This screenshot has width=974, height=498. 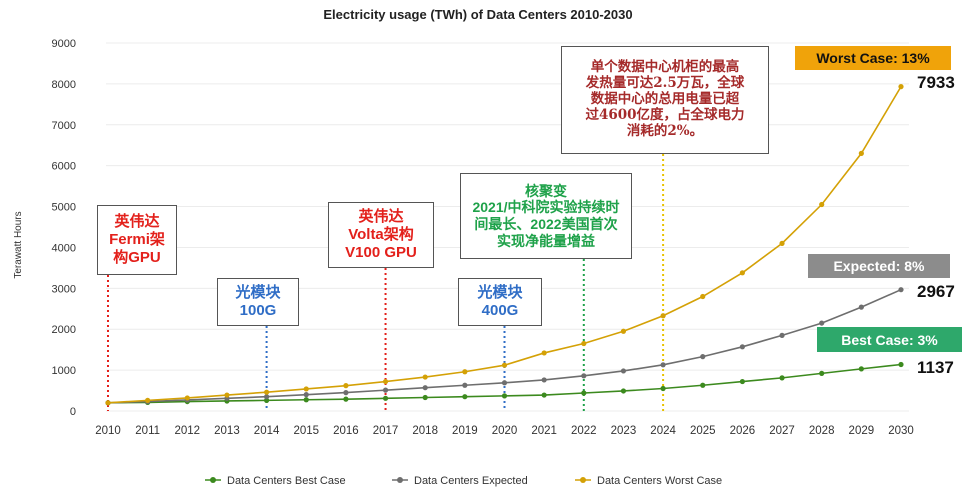 What do you see at coordinates (425, 431) in the screenshot?
I see `x-tick-label: 2018` at bounding box center [425, 431].